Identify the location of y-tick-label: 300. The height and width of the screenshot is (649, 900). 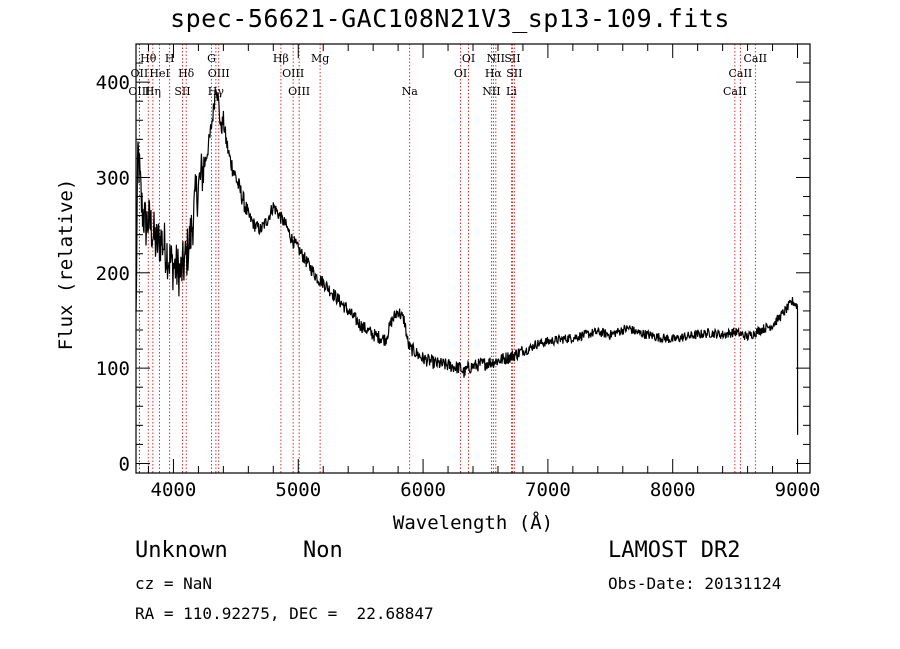
(113, 178).